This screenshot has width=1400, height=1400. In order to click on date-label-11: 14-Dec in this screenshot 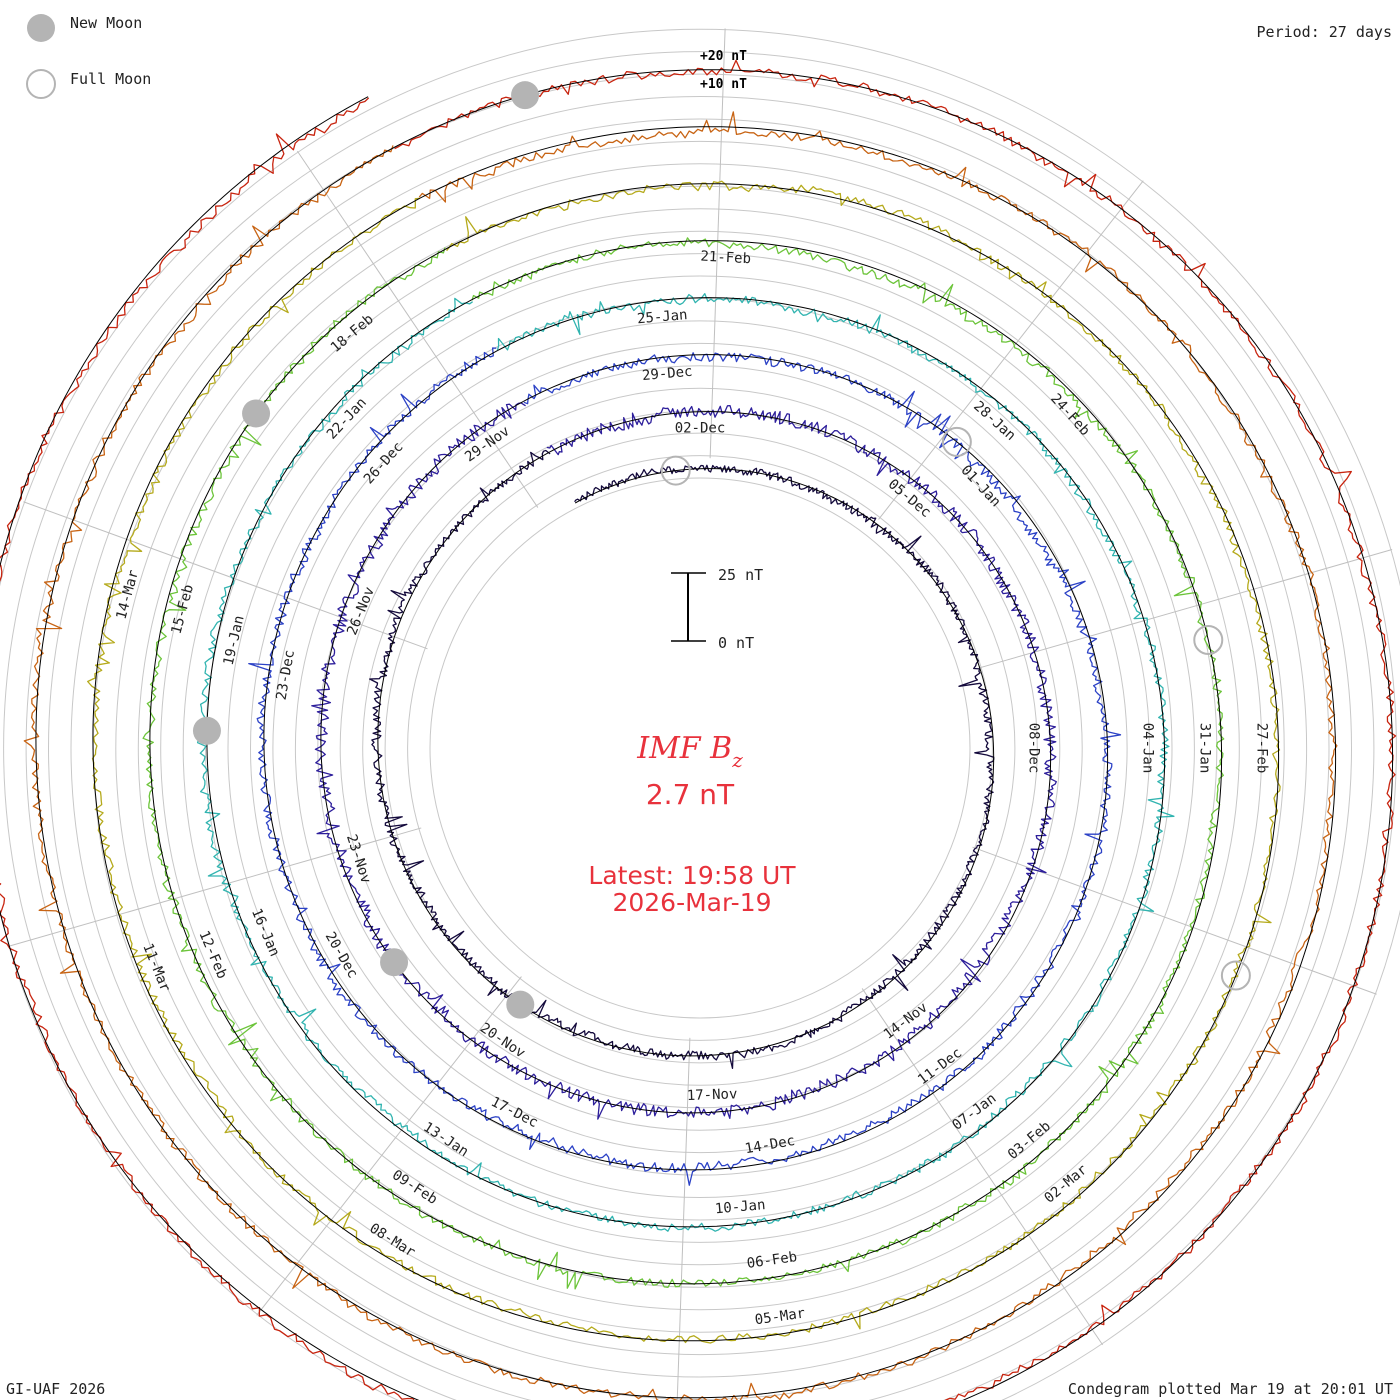, I will do `click(770, 1145)`.